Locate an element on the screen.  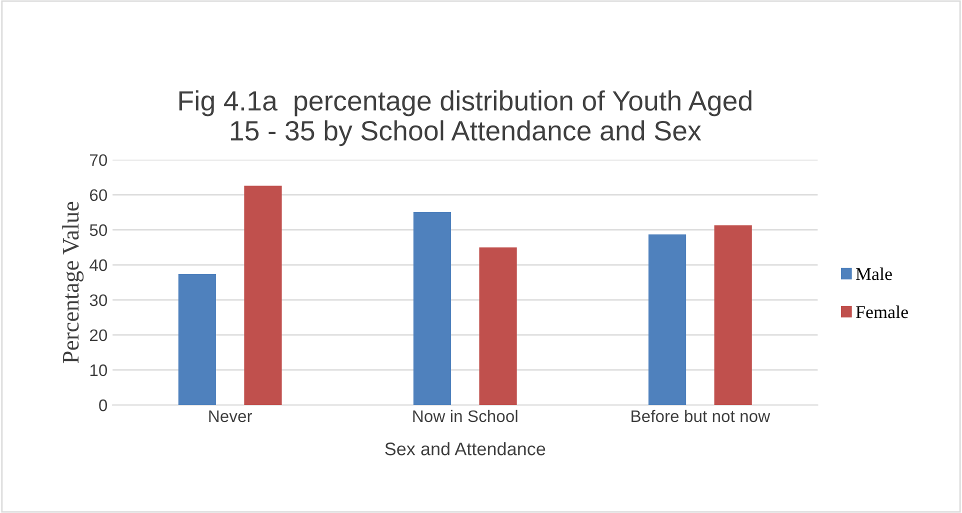
x-tick-label: Before but not now is located at coordinates (701, 416).